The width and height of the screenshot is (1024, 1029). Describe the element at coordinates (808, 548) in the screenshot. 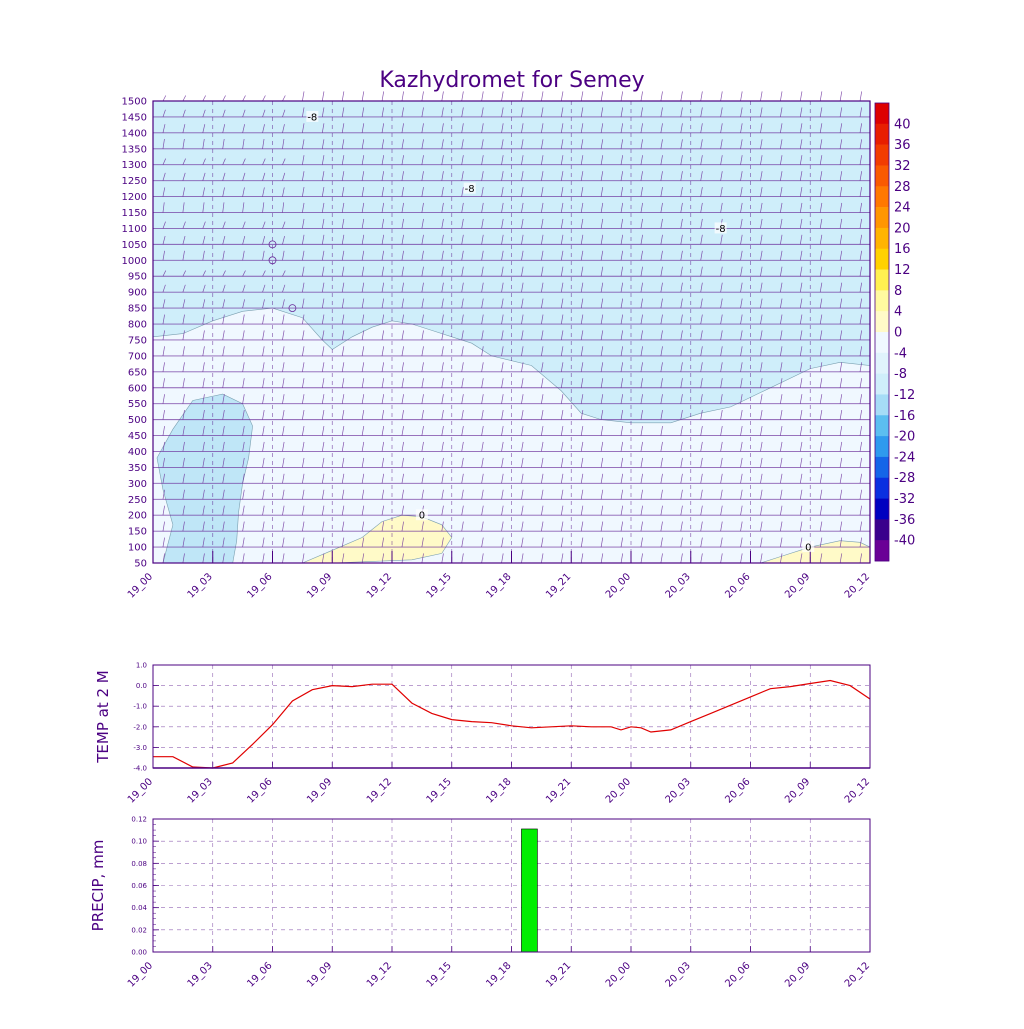

I see `contour-label: 0` at that location.